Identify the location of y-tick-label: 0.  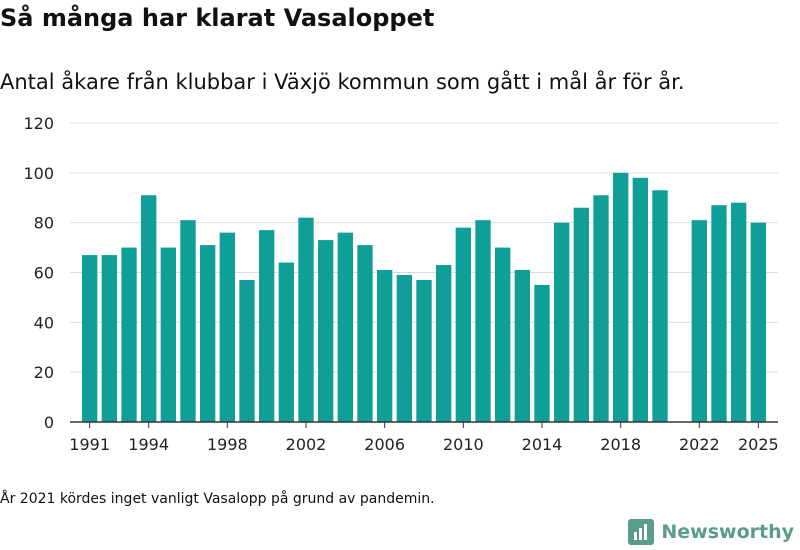
(49, 422).